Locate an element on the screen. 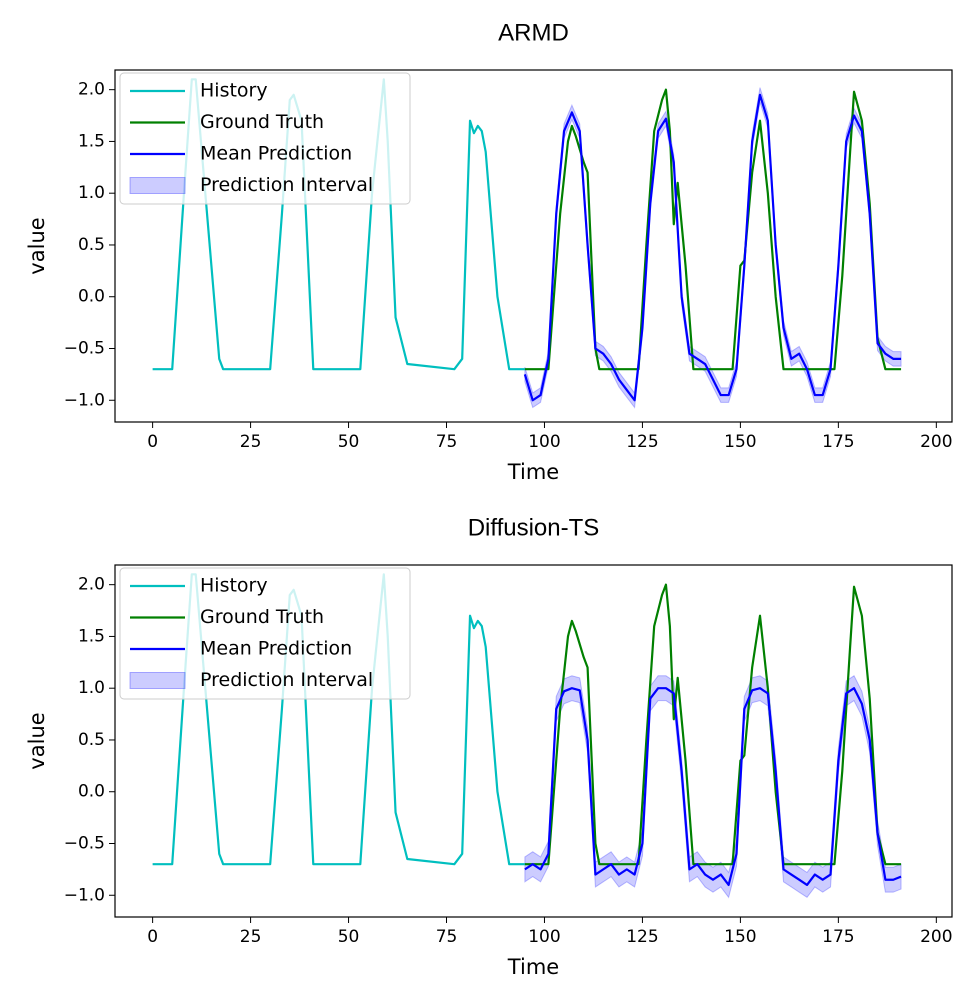 The height and width of the screenshot is (1000, 980). chart-title: Diffusion-TS is located at coordinates (534, 527).